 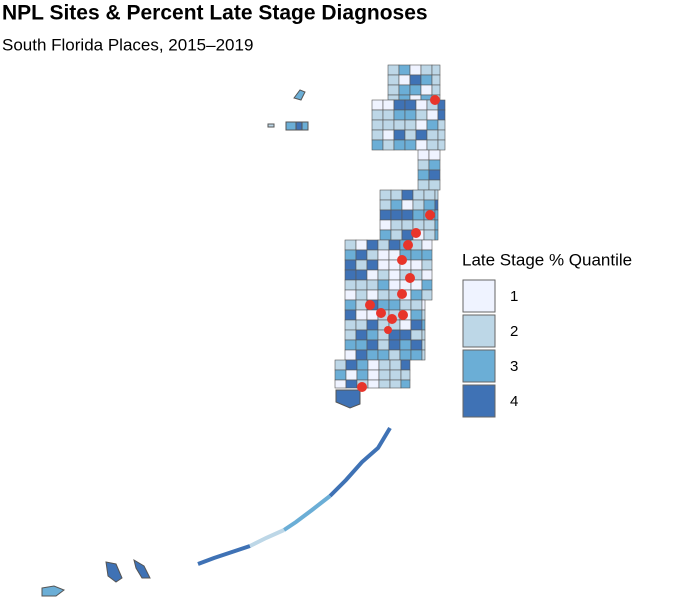 I want to click on legend: 1 2 3 4, so click(x=490, y=348).